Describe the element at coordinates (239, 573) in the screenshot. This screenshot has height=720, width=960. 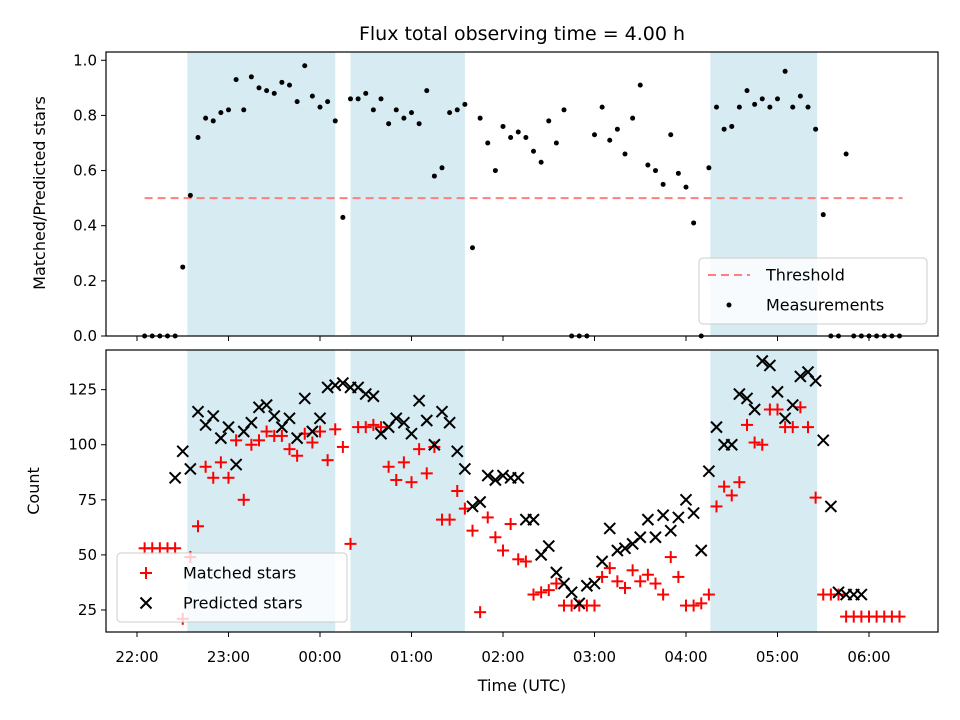
I see `legend-matched-label: Matched stars` at that location.